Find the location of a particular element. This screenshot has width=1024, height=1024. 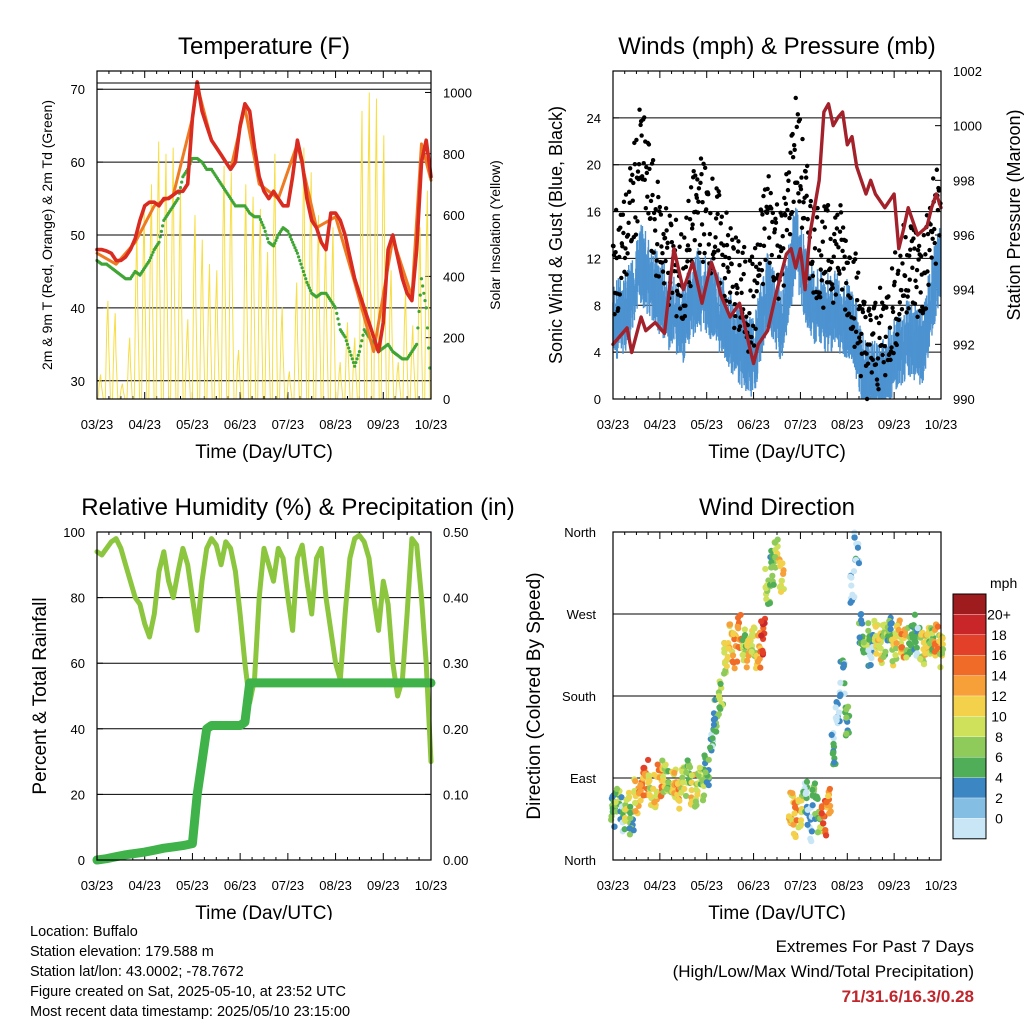

y2-tick-label: 992 is located at coordinates (964, 344).